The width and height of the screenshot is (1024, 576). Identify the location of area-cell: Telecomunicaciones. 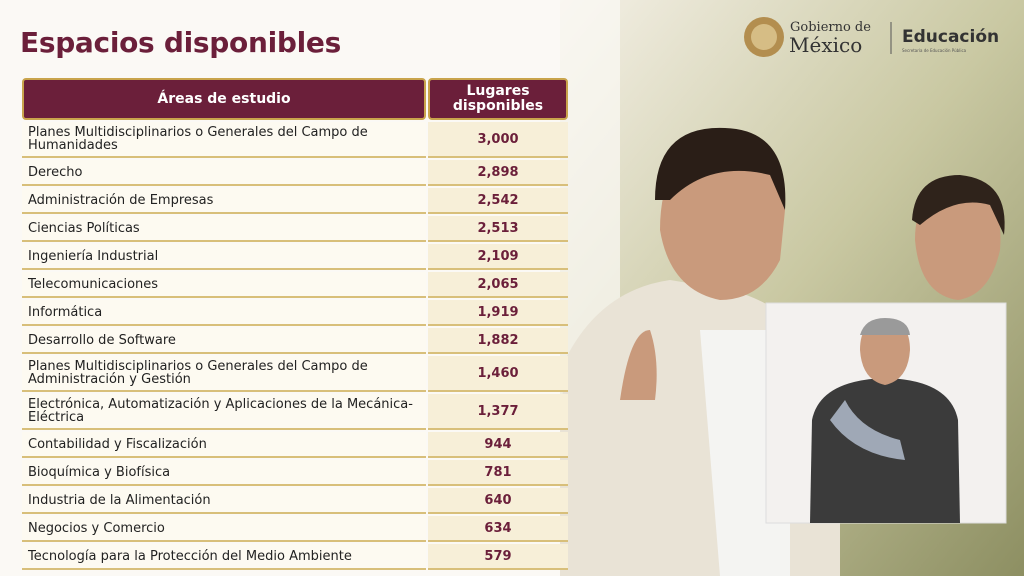
(224, 285).